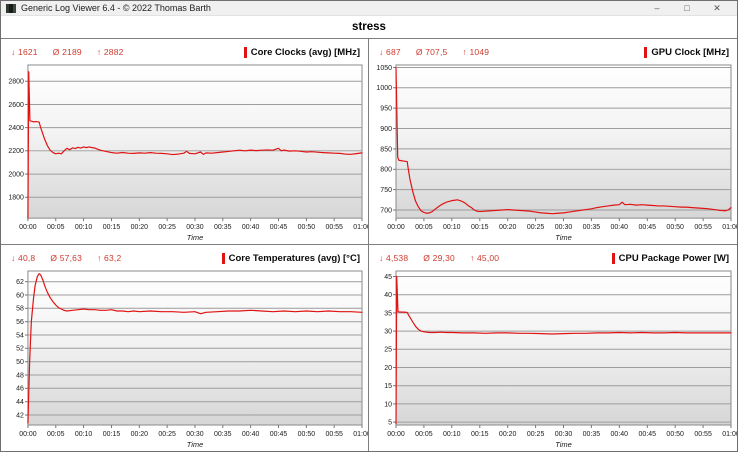 This screenshot has width=738, height=452. What do you see at coordinates (20, 375) in the screenshot?
I see `svg-text: 48` at bounding box center [20, 375].